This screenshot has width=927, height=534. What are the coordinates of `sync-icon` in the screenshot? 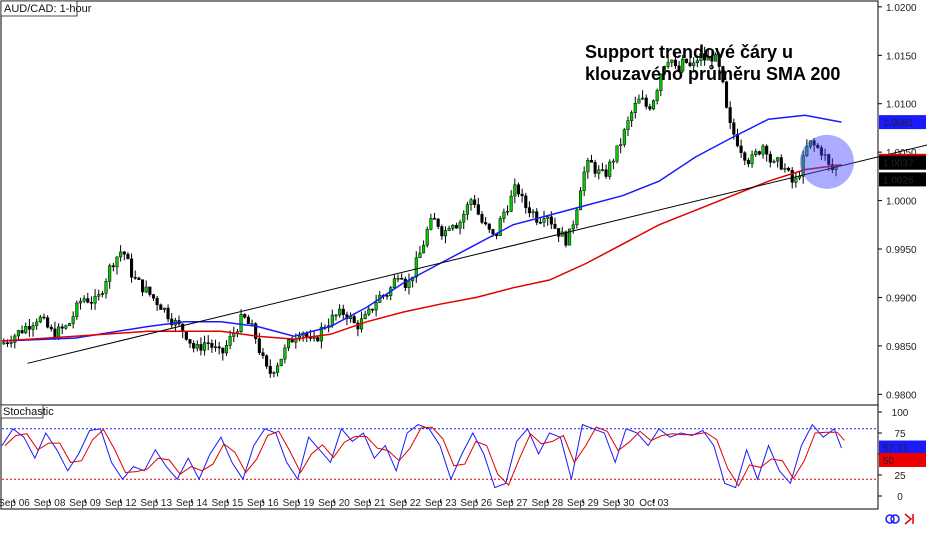 It's located at (892, 519).